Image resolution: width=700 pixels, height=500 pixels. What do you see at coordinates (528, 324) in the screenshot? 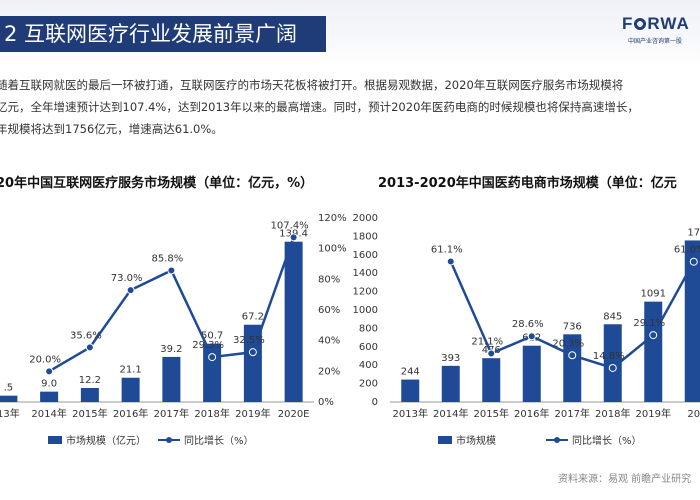
I see `right-growth-label: 28.6%` at bounding box center [528, 324].